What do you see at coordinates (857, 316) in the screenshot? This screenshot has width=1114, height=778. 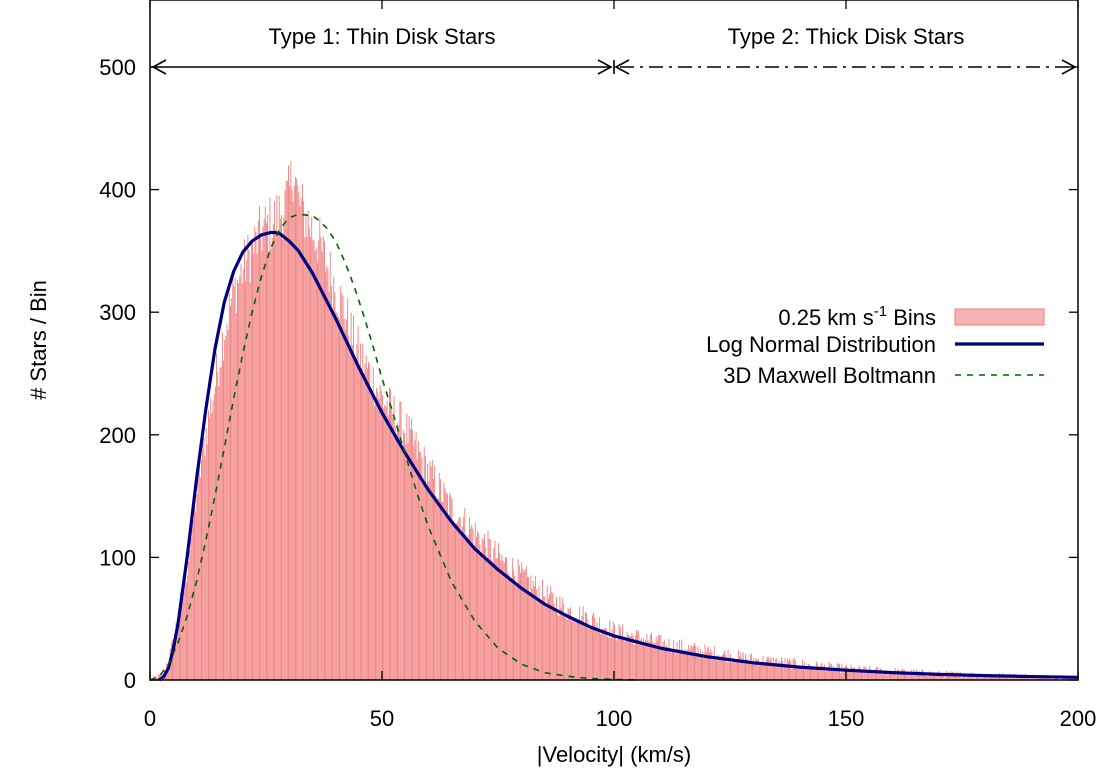 I see `legend-label: 0.25 km s-1 Bins` at bounding box center [857, 316].